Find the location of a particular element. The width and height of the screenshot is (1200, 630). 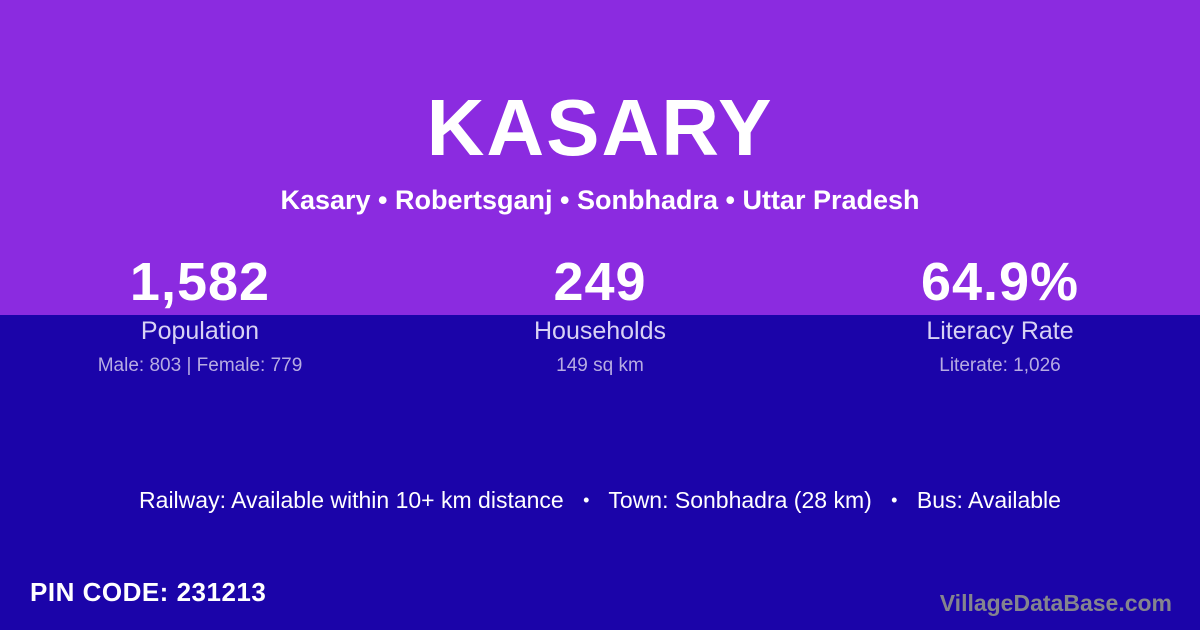

bus-info: Bus: Available is located at coordinates (988, 500).